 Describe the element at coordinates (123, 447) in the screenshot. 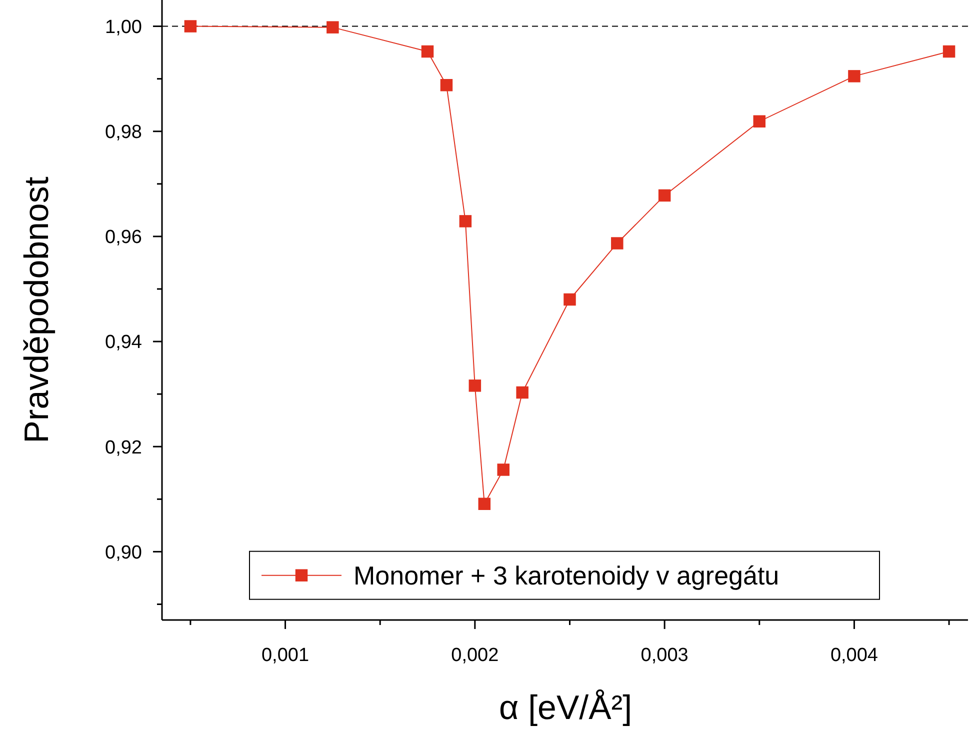

I see `y-tick-label: 0,92` at that location.